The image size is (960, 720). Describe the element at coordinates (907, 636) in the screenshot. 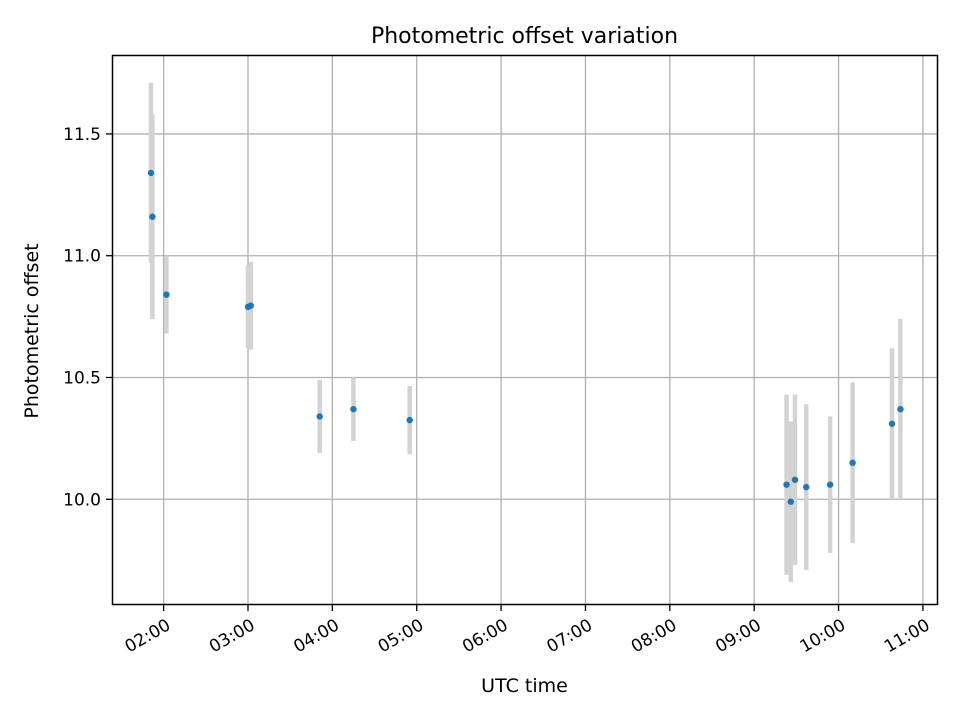

I see `x-tick-label: 11:00` at that location.